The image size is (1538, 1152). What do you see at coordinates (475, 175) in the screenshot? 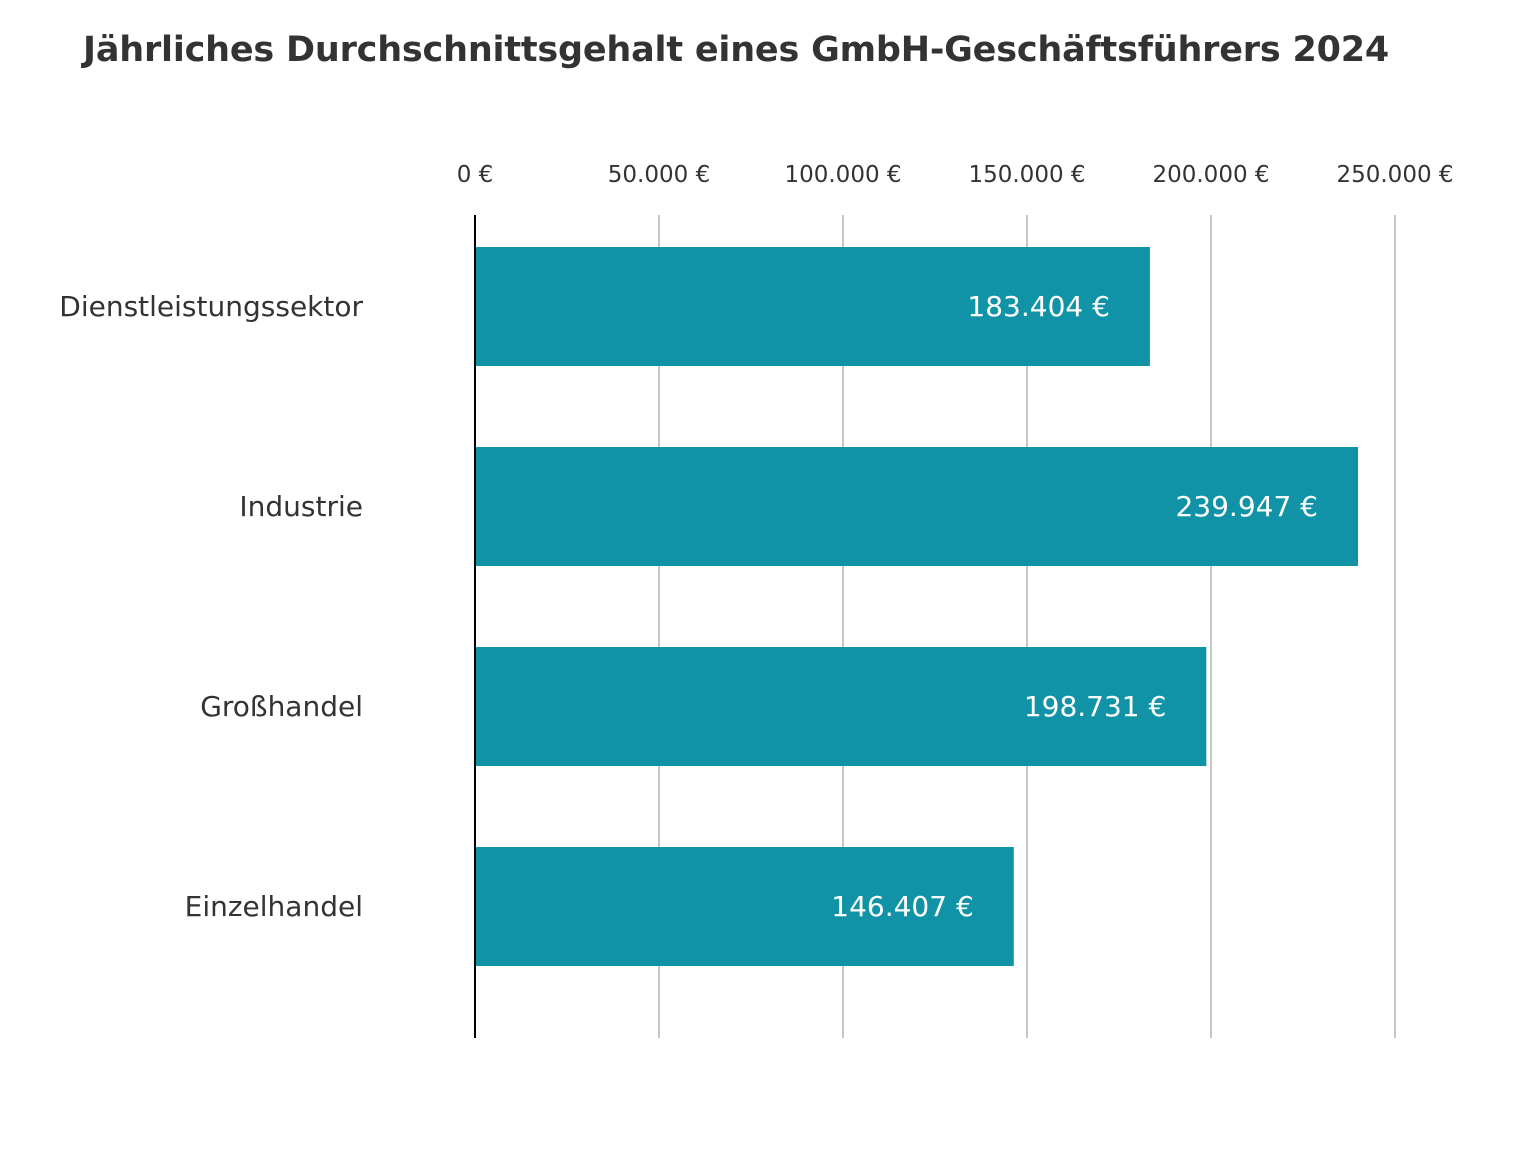
I see `x-tick-label-0: 0 €` at bounding box center [475, 175].